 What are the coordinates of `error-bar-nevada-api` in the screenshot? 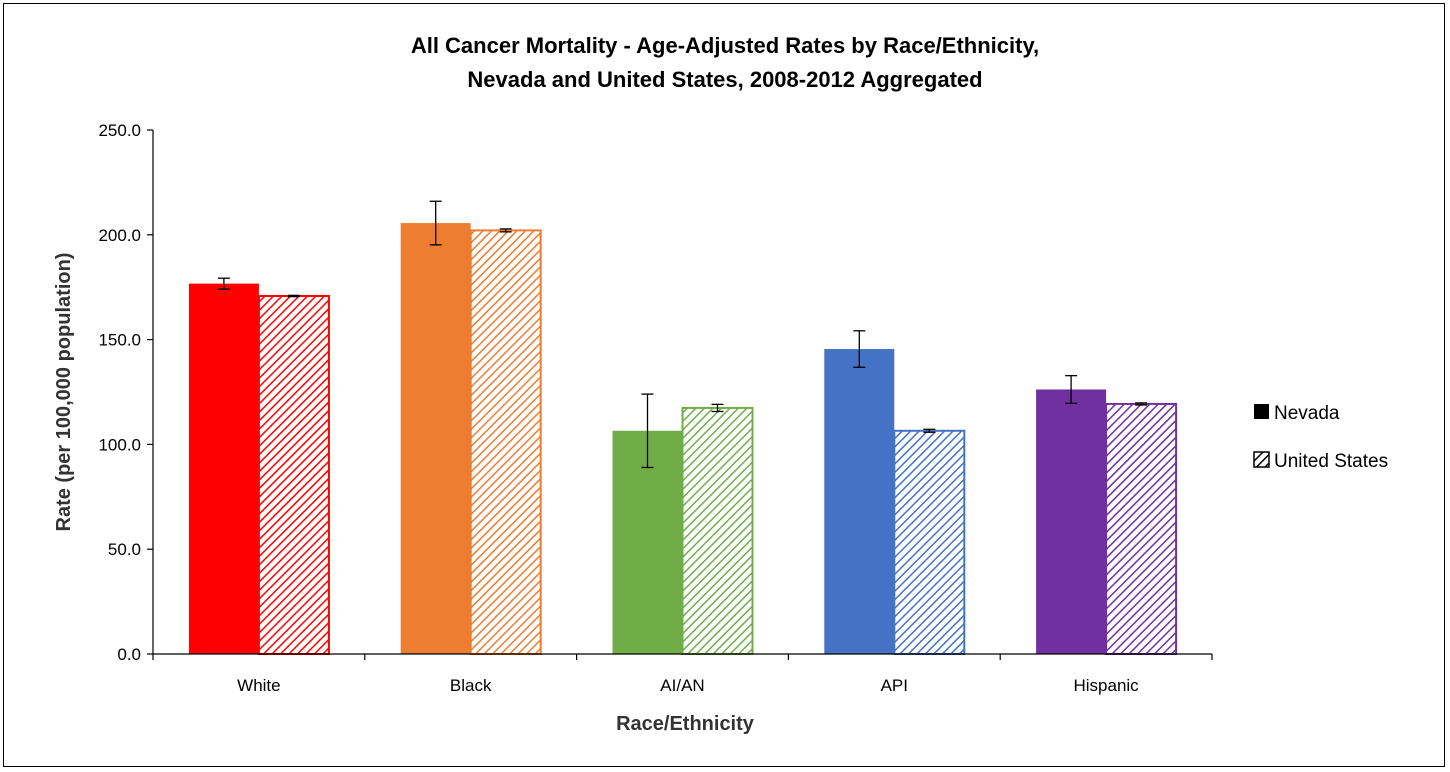 It's located at (859, 349).